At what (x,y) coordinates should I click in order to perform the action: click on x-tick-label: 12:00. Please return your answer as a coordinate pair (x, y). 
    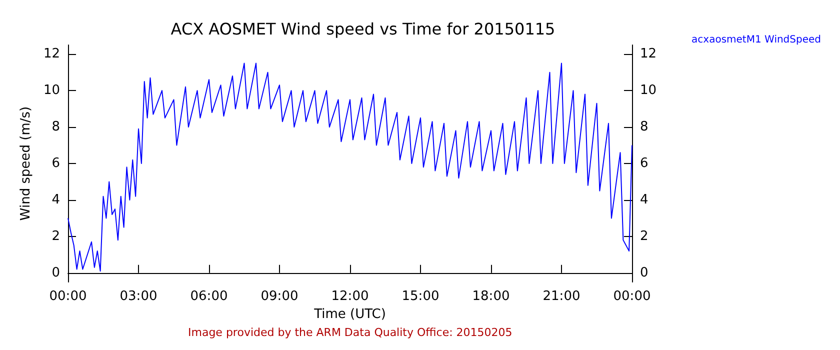
    Looking at the image, I should click on (350, 296).